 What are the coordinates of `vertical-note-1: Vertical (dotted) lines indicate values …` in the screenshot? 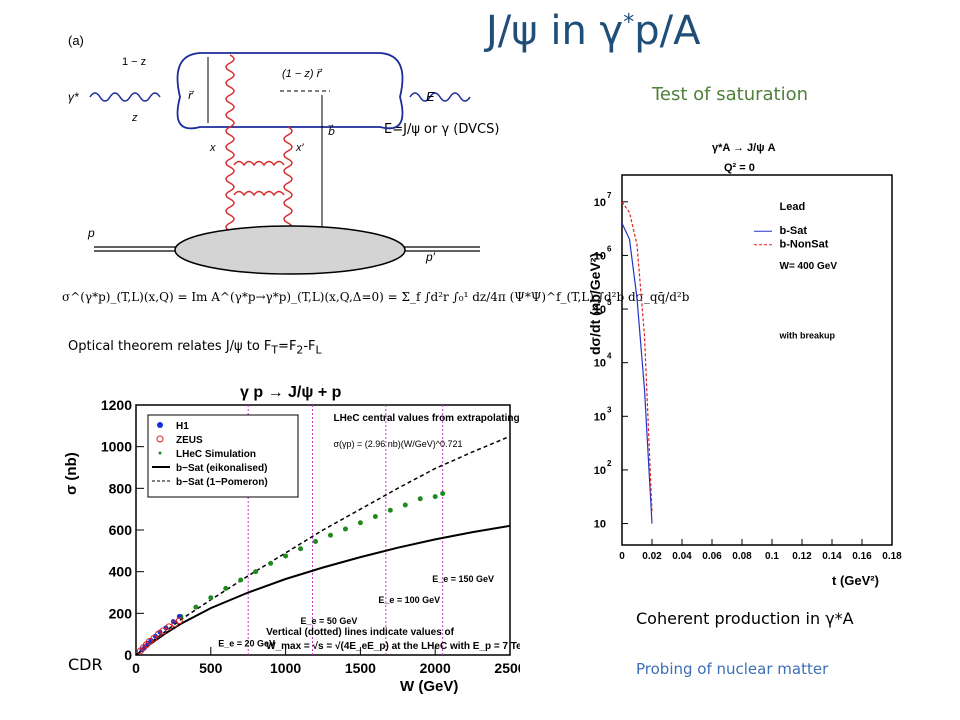 It's located at (360, 632).